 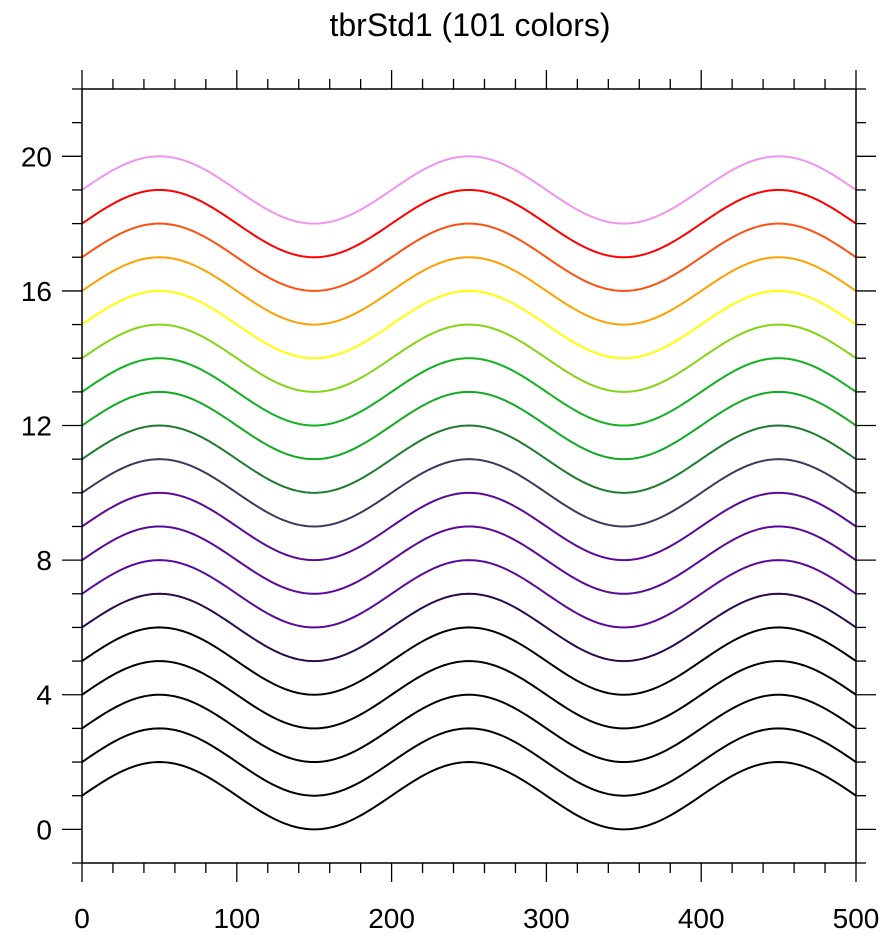 I want to click on y-tick-label: 20, so click(x=36, y=156).